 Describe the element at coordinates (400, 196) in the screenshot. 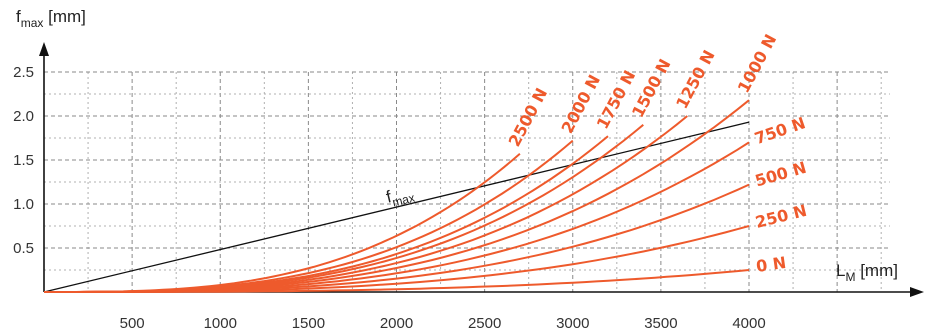

I see `reference-line-label: fmax` at that location.